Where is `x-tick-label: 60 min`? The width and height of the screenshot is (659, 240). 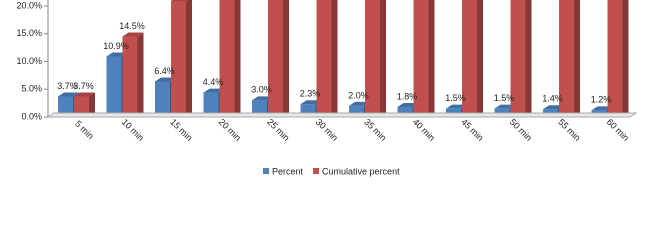 x-tick-label: 60 min is located at coordinates (618, 130).